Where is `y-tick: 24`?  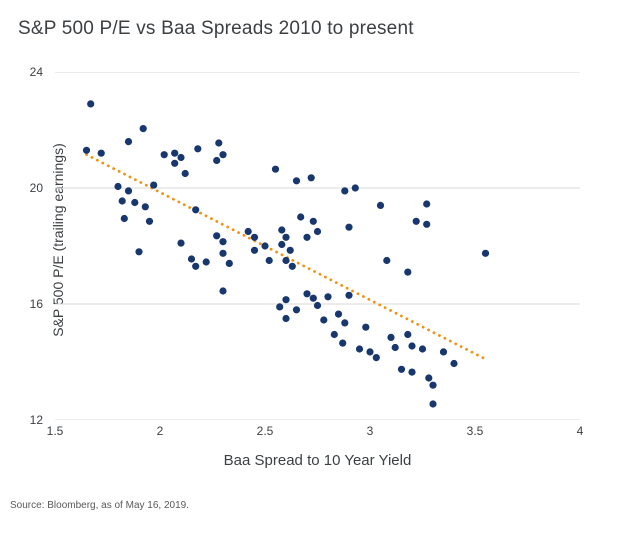
y-tick: 24 is located at coordinates (36, 72).